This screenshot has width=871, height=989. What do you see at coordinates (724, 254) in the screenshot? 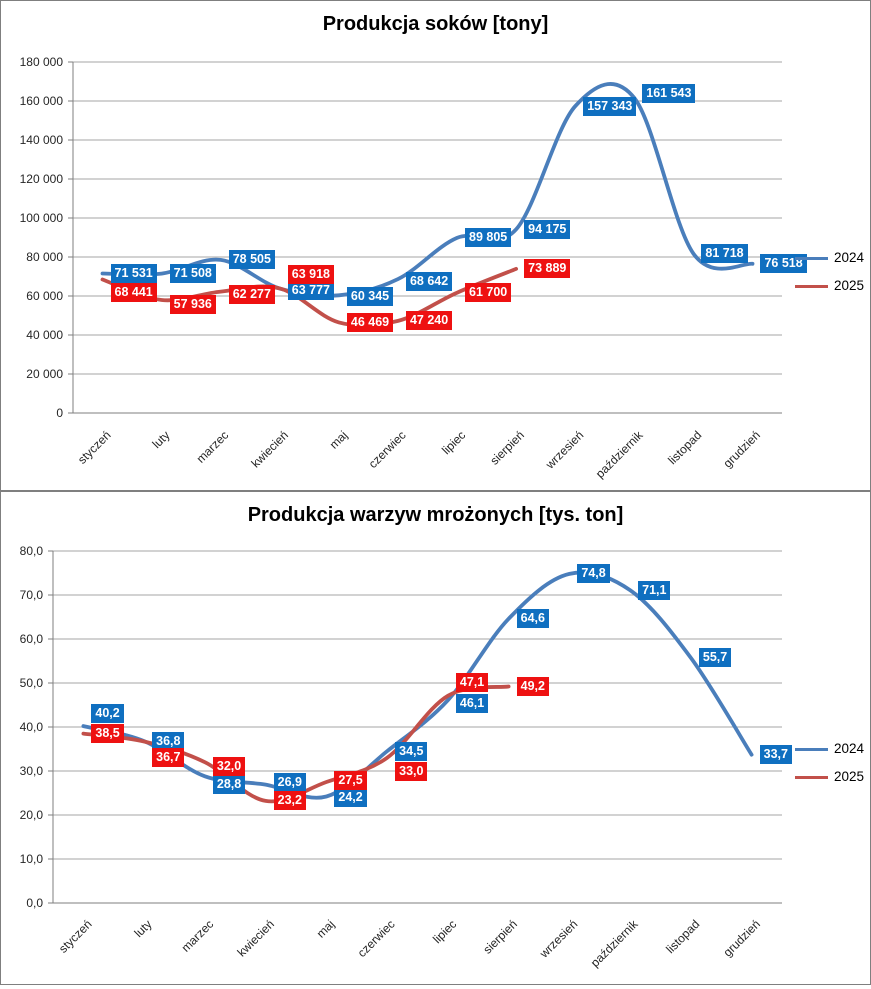
I see `data-label-2024: 81 718` at bounding box center [724, 254].